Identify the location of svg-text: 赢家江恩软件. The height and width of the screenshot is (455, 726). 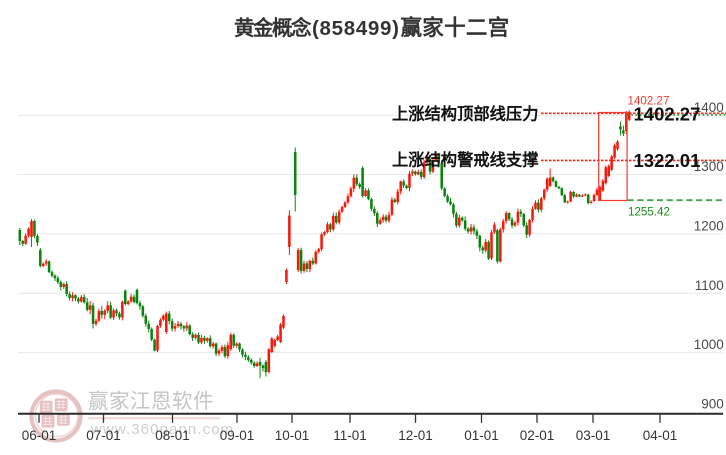
(151, 401).